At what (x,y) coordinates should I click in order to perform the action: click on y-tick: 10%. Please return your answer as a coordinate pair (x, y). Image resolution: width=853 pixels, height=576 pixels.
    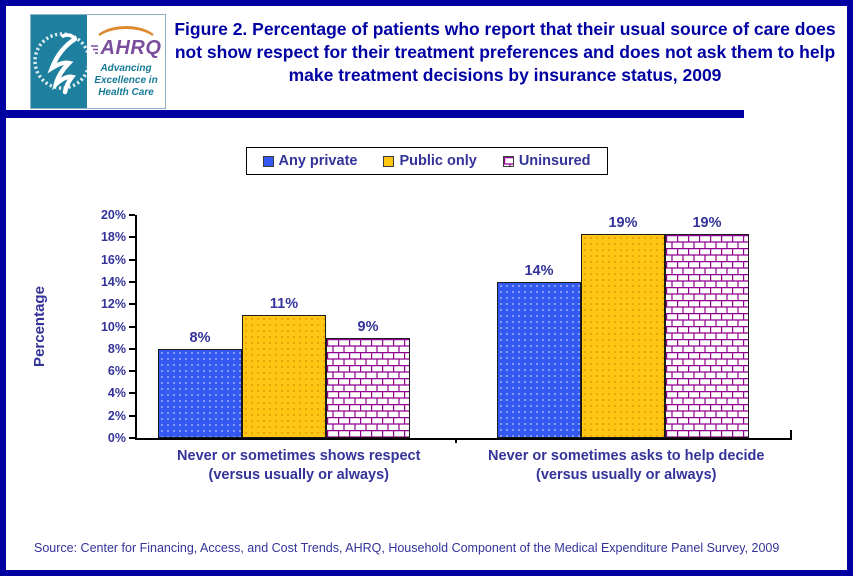
    Looking at the image, I should click on (101, 327).